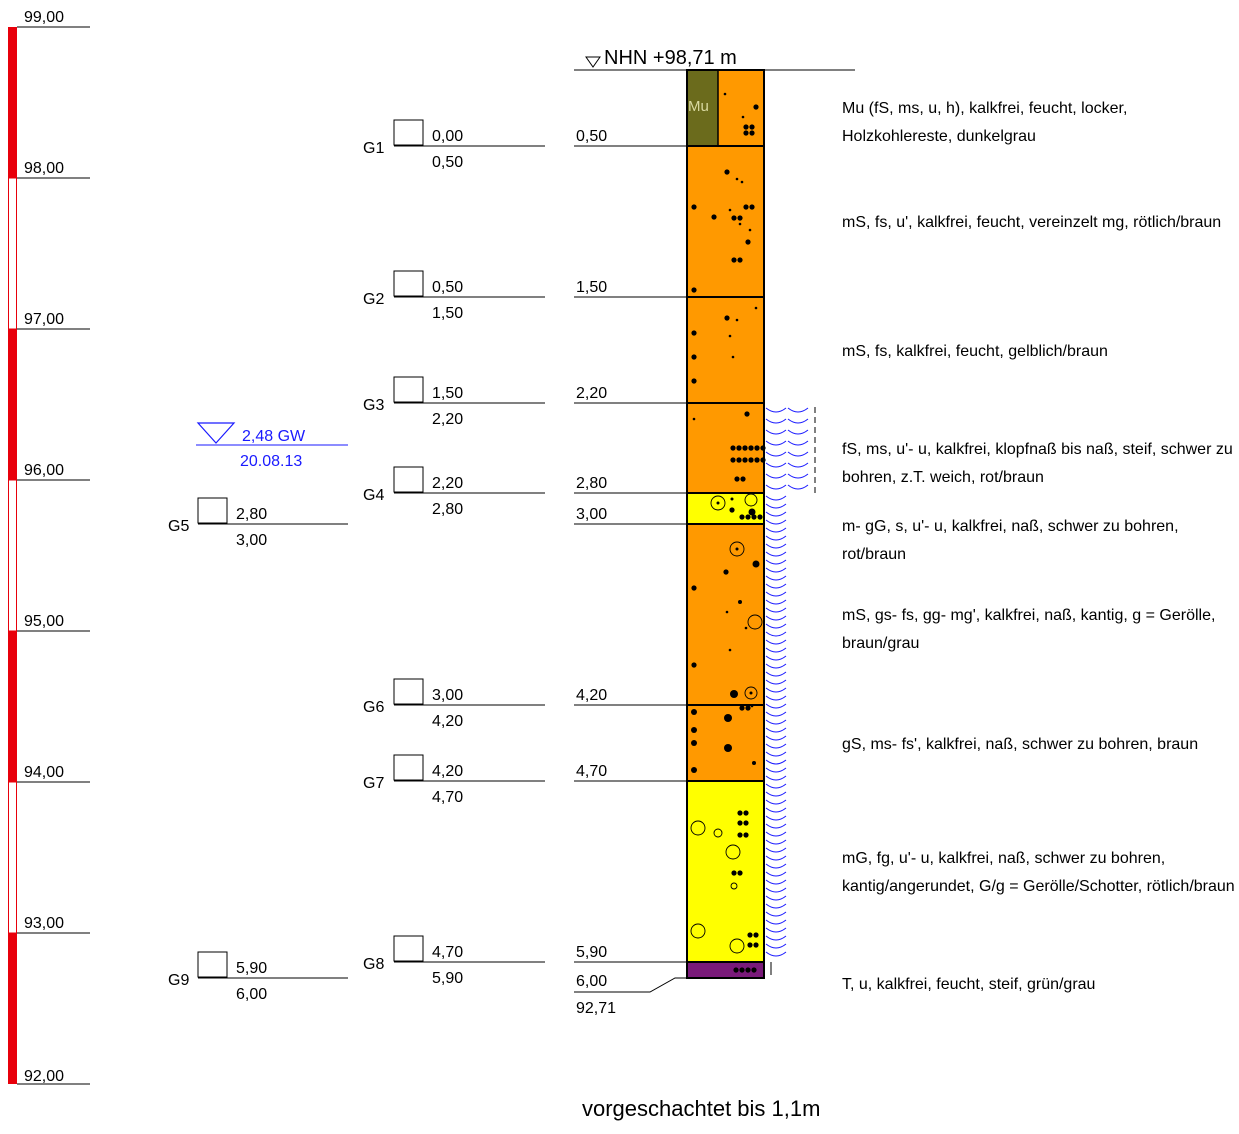  I want to click on sample-g2: G2 0,50 1,50, so click(454, 296).